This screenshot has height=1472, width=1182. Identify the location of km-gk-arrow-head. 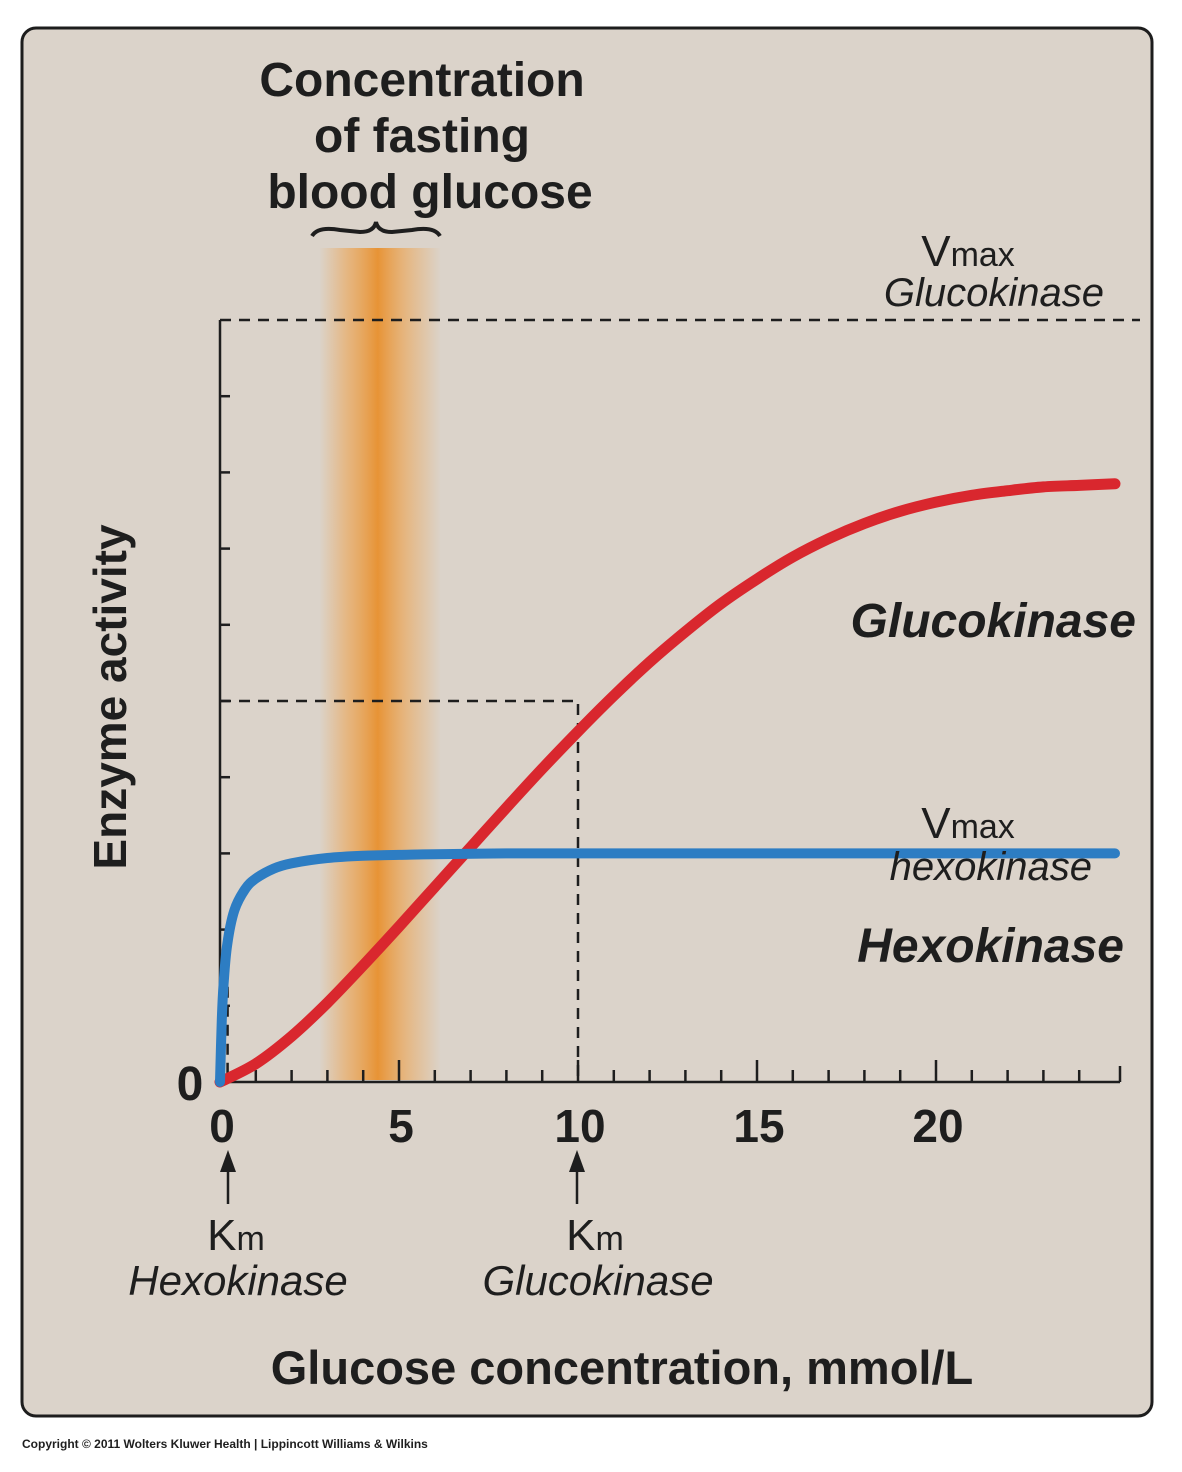
(577, 1161).